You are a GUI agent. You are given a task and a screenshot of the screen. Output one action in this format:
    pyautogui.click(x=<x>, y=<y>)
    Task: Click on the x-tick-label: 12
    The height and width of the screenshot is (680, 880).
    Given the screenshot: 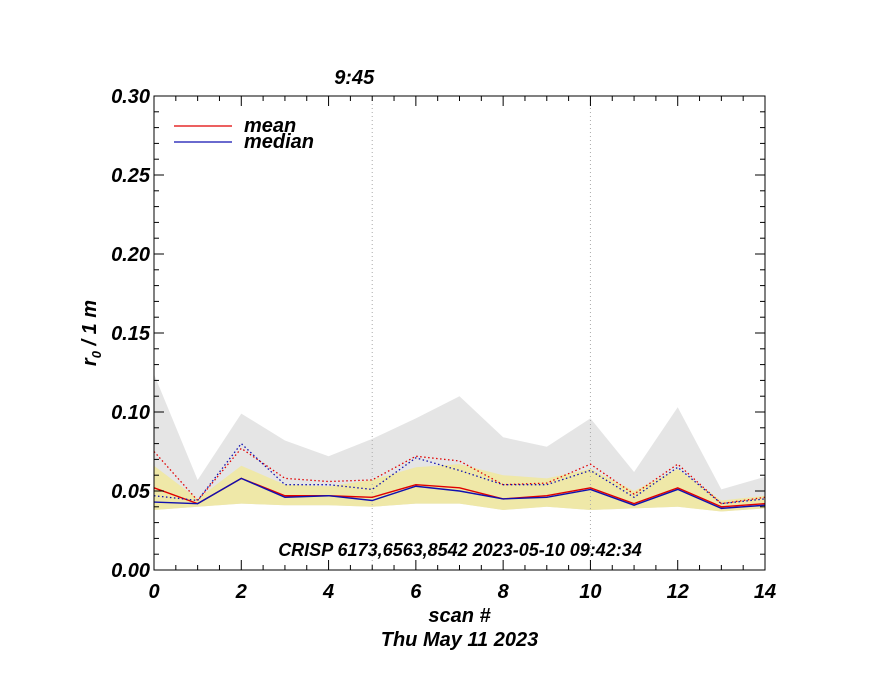 What is the action you would take?
    pyautogui.click(x=678, y=592)
    